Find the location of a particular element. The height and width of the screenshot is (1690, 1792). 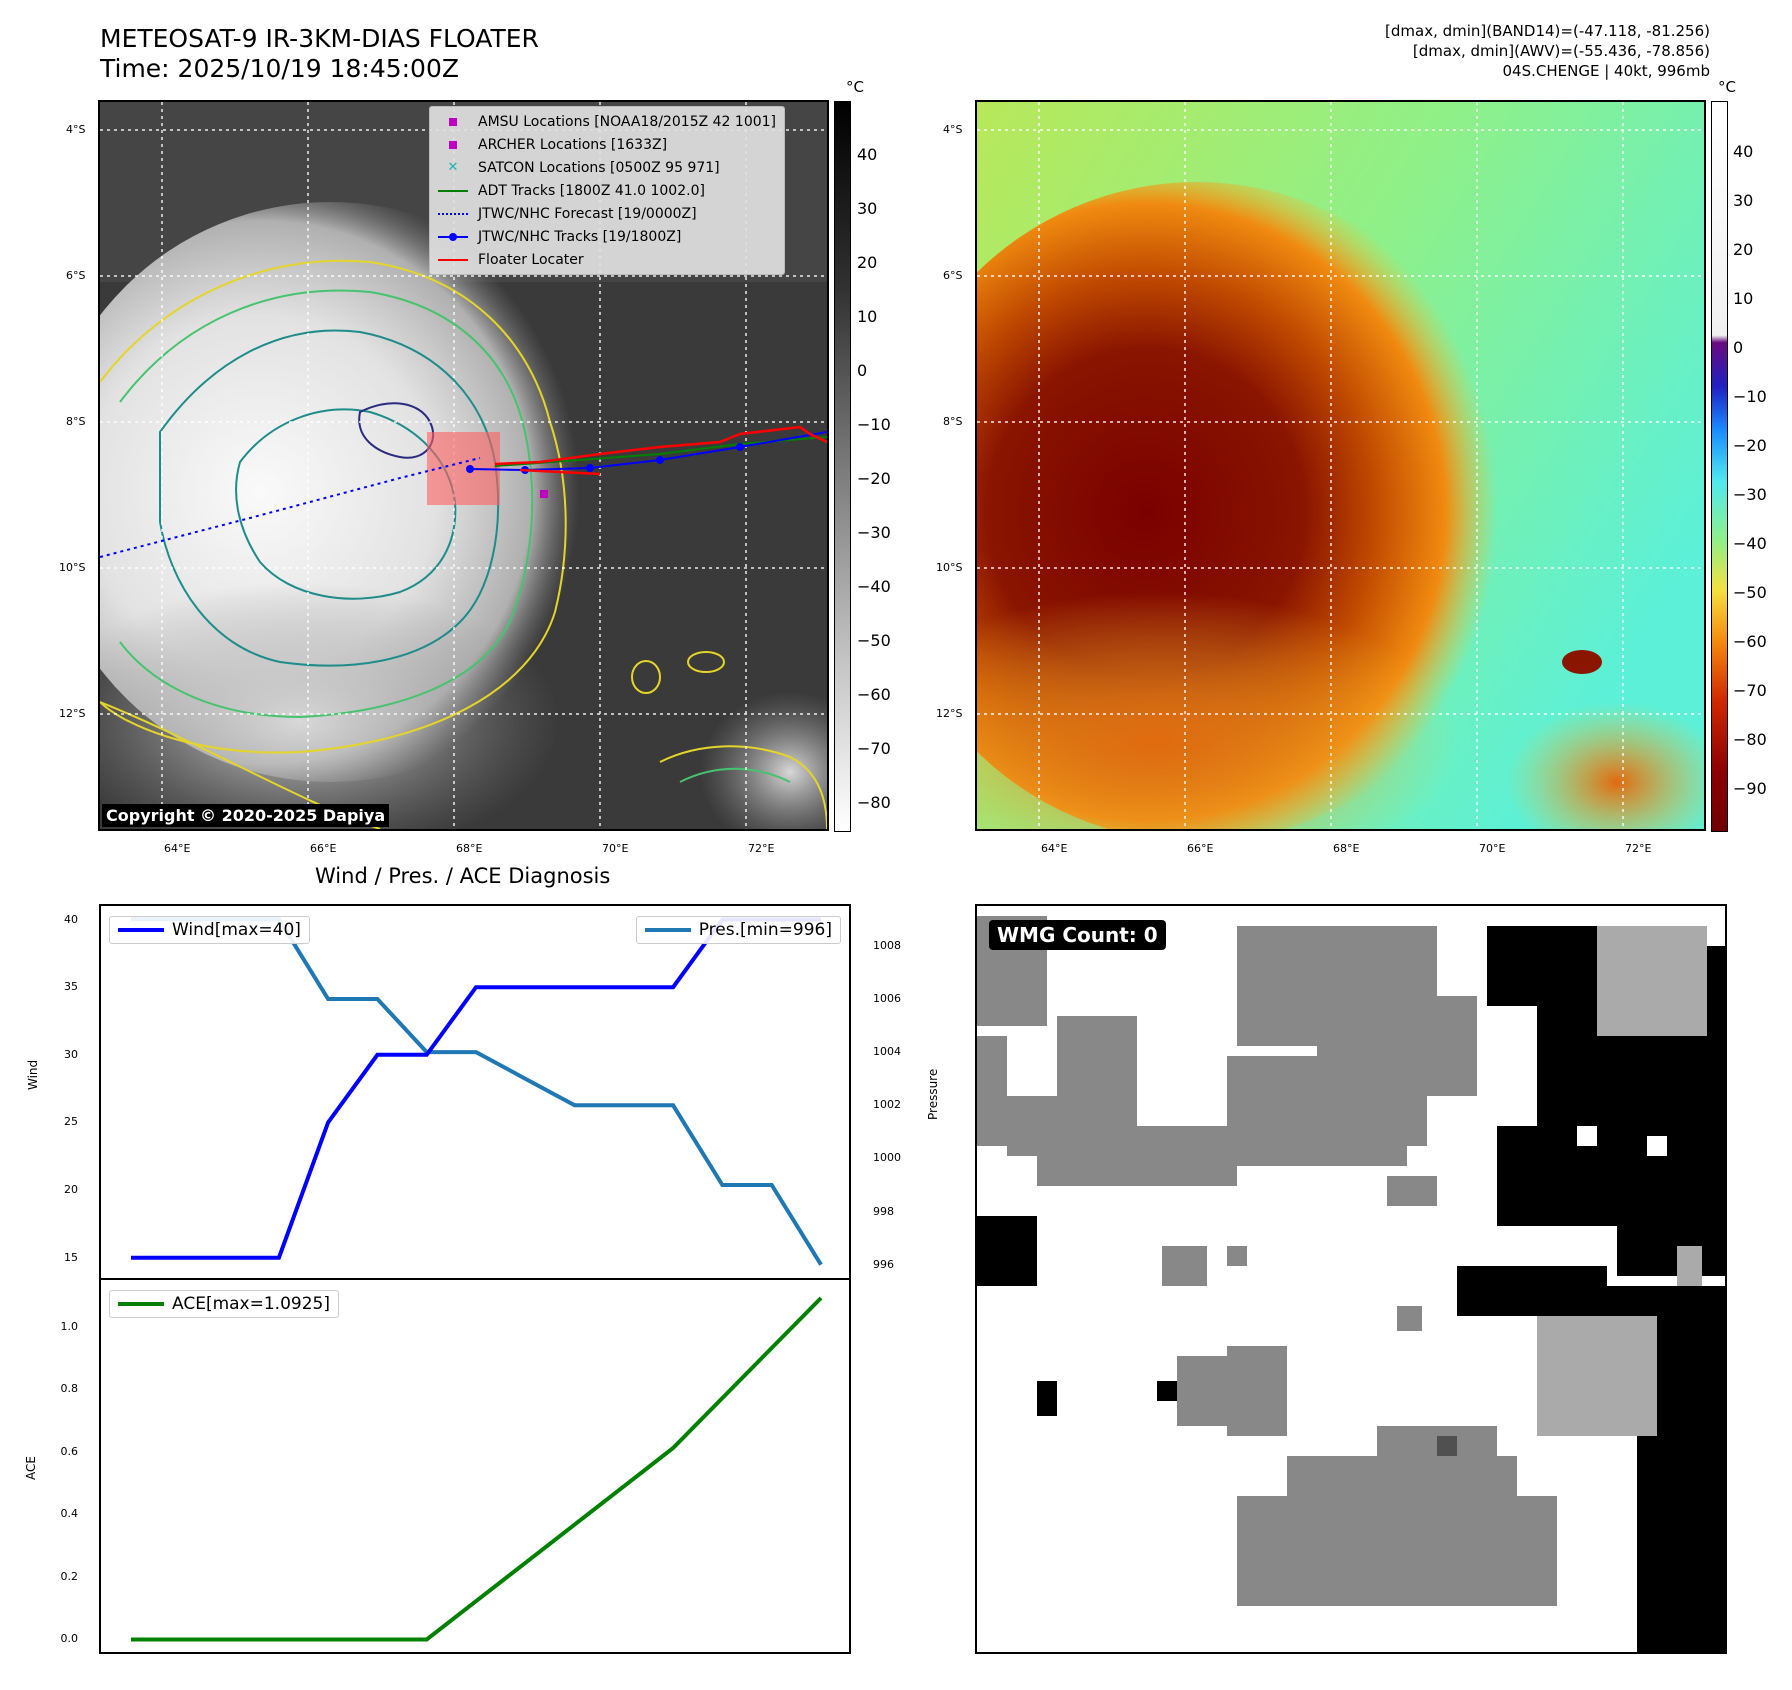

awv-cb-tick: 0 is located at coordinates (1738, 347).